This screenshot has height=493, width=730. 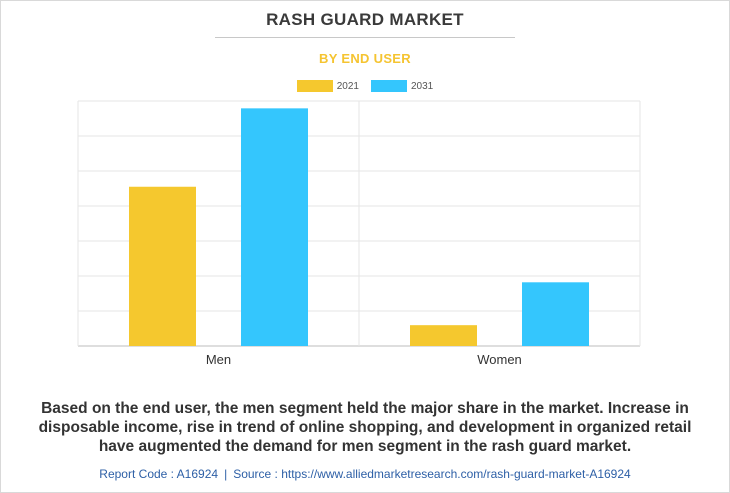 I want to click on legend-swatch-2021, so click(x=314, y=86).